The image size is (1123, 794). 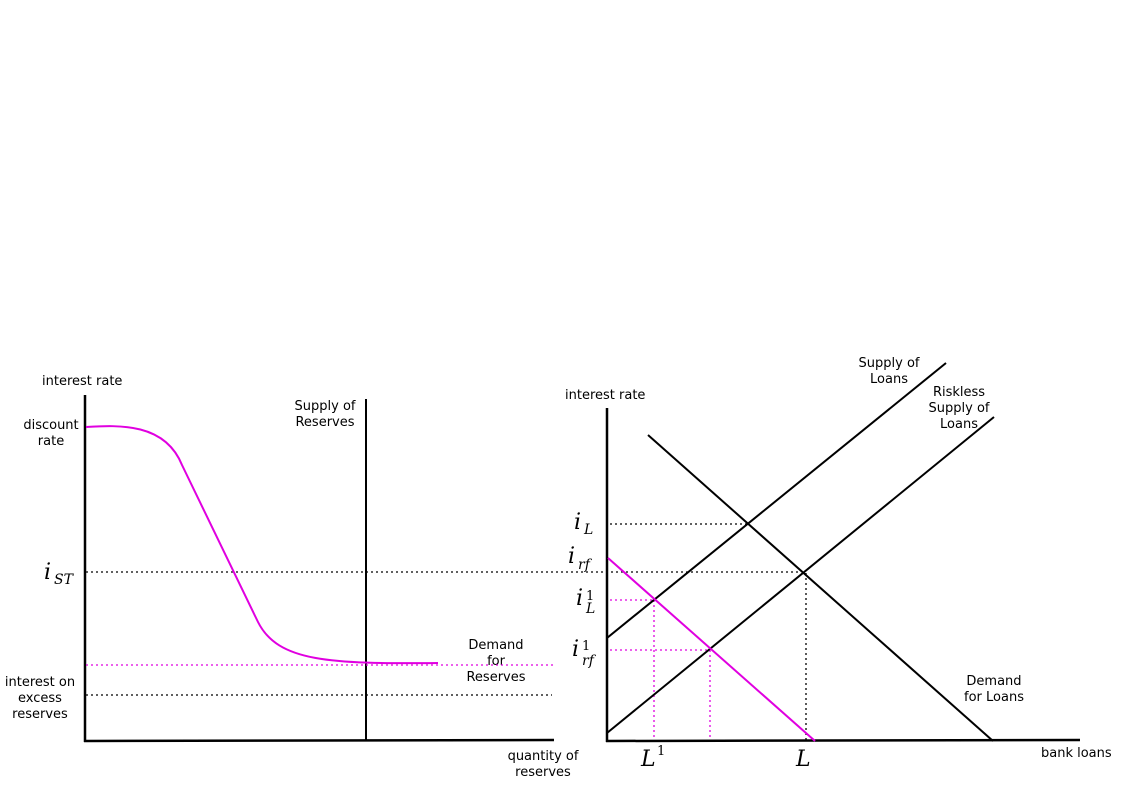 What do you see at coordinates (495, 645) in the screenshot?
I see `reserves-demand-label-line1: Demand` at bounding box center [495, 645].